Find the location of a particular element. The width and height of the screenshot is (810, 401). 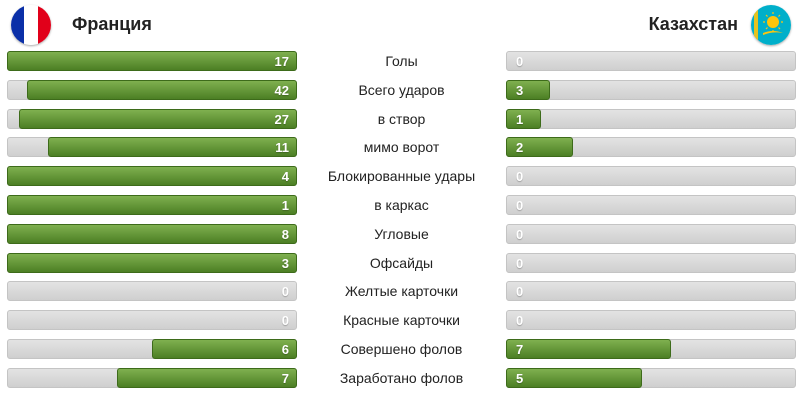

away-stat-bar: 5 is located at coordinates (651, 378).